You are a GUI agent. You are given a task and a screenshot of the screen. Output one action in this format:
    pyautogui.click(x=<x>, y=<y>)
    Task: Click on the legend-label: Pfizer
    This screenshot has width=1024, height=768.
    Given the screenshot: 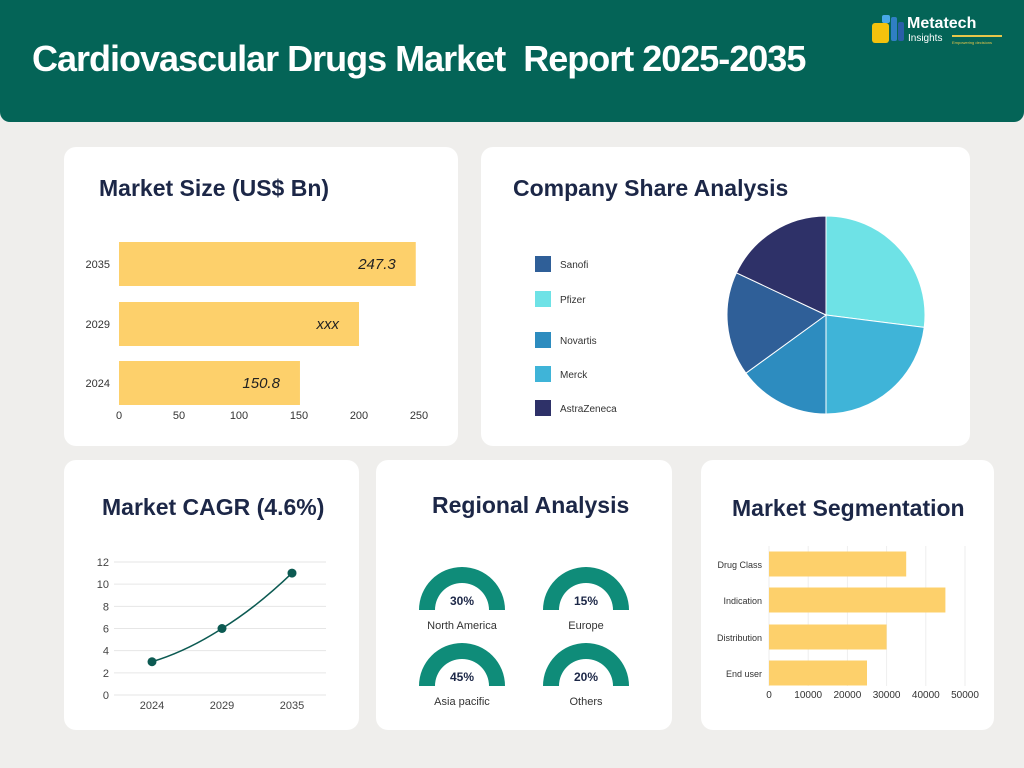 What is the action you would take?
    pyautogui.click(x=573, y=300)
    